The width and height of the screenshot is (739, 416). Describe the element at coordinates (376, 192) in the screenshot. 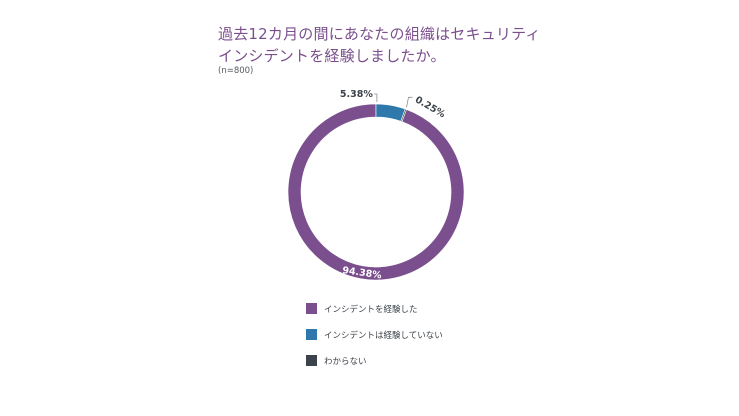

I see `donut-slice-experienced` at that location.